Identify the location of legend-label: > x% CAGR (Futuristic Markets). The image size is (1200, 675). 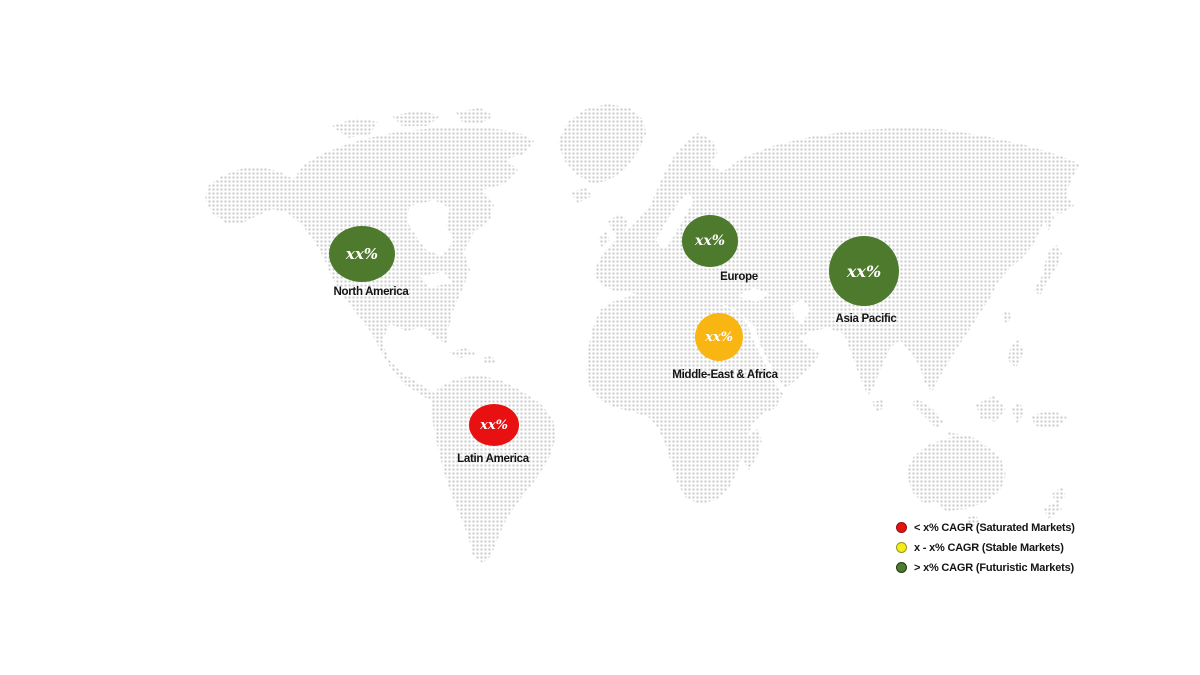
(994, 567).